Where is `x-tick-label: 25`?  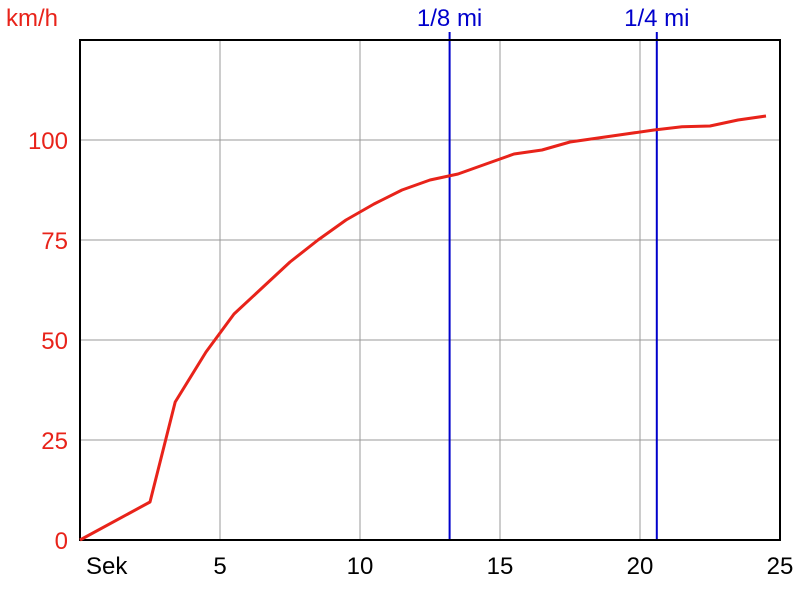
x-tick-label: 25 is located at coordinates (780, 566).